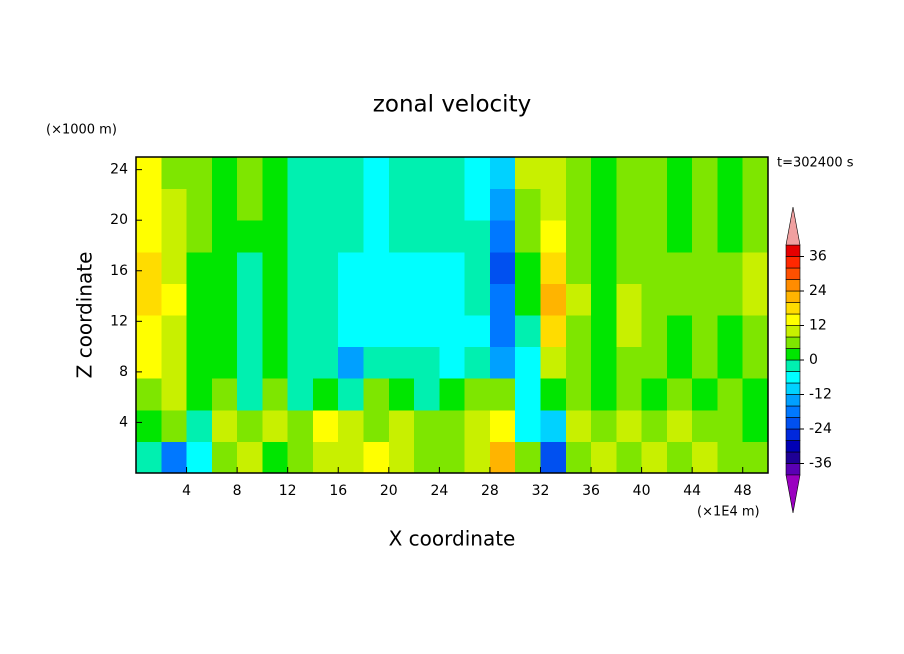 The width and height of the screenshot is (904, 654). I want to click on y-axis-label: Z coordinate, so click(85, 315).